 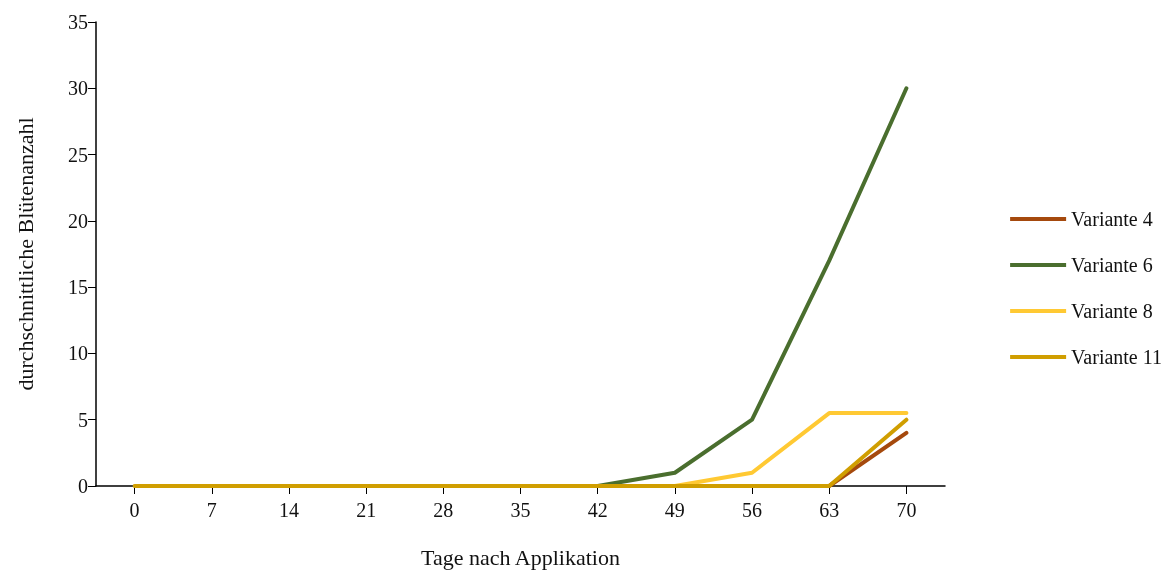 What do you see at coordinates (83, 486) in the screenshot?
I see `y-tick-label: 0` at bounding box center [83, 486].